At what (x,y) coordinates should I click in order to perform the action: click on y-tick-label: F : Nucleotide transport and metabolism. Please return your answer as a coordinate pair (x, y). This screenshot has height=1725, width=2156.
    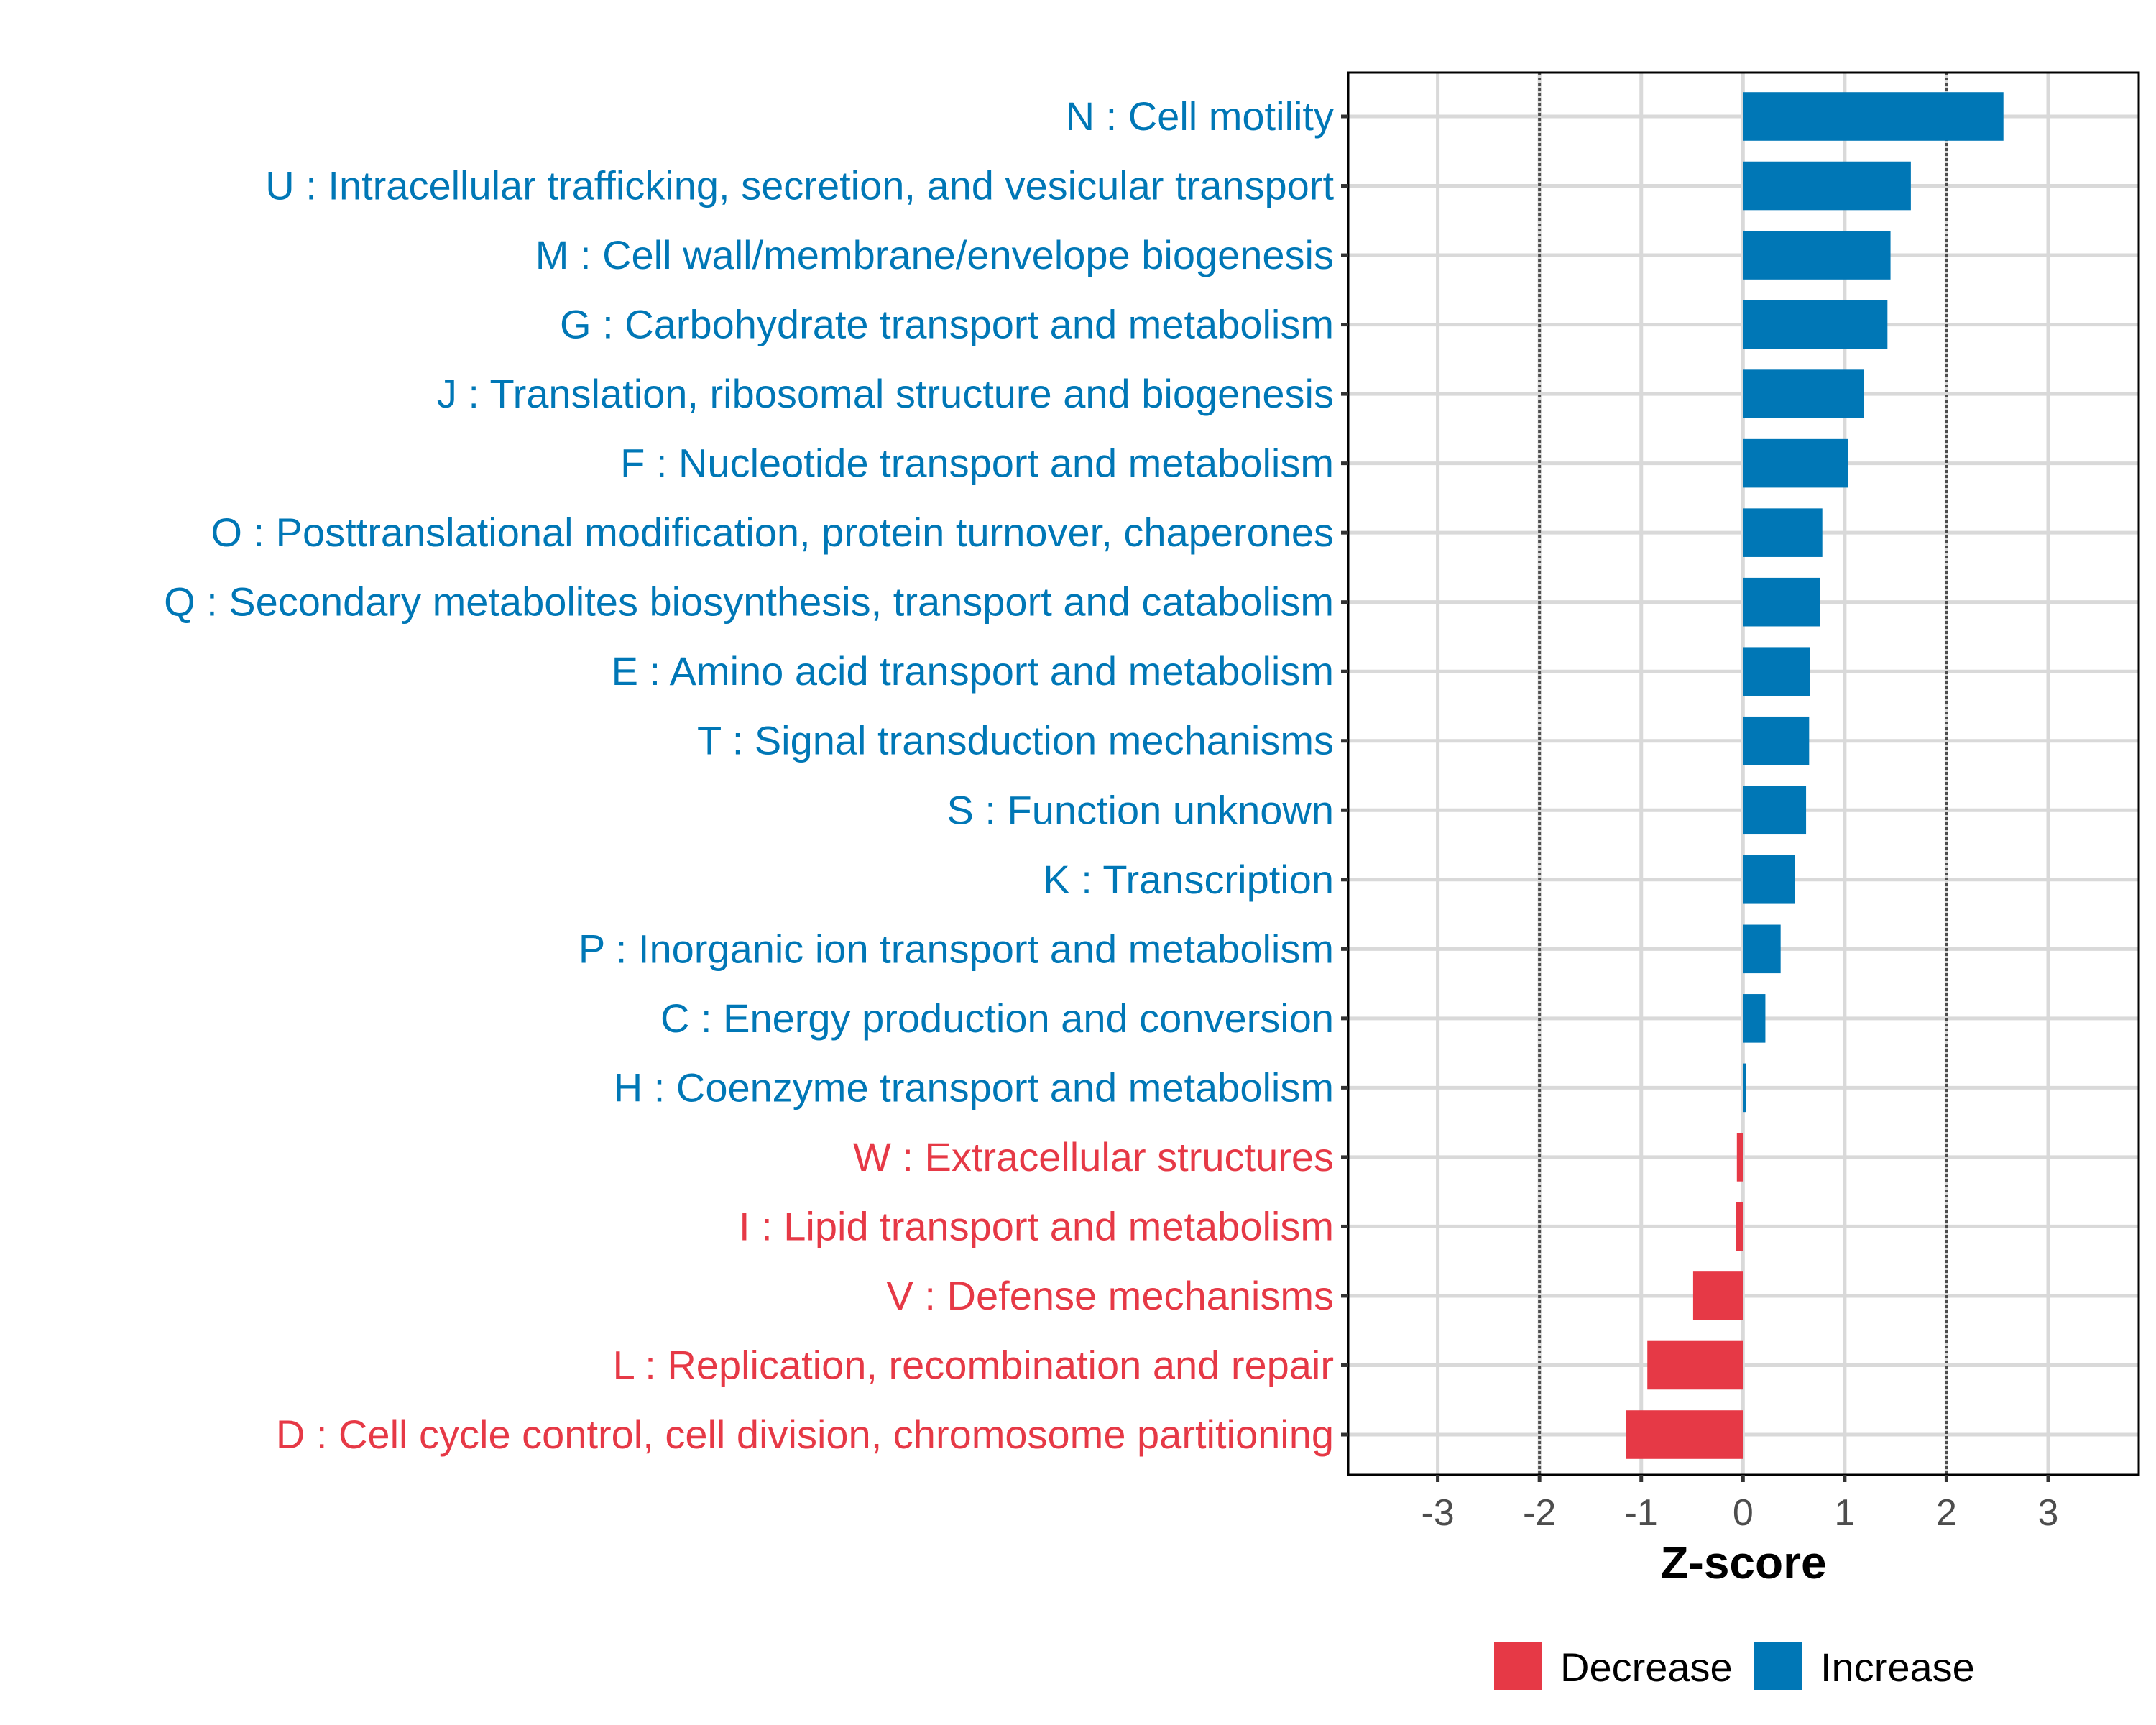
    Looking at the image, I should click on (977, 463).